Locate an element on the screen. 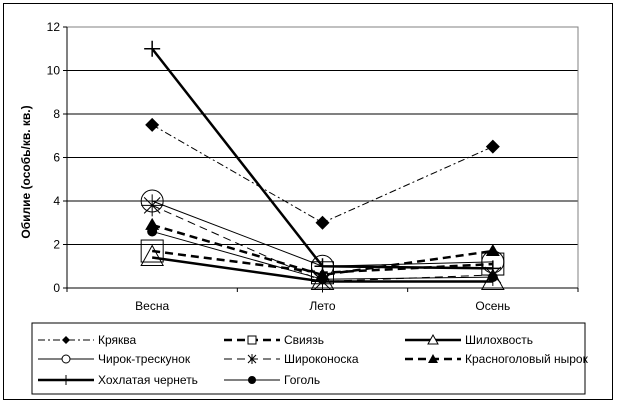 Image resolution: width=618 pixels, height=405 pixels. y-tick-label: 12 is located at coordinates (54, 27).